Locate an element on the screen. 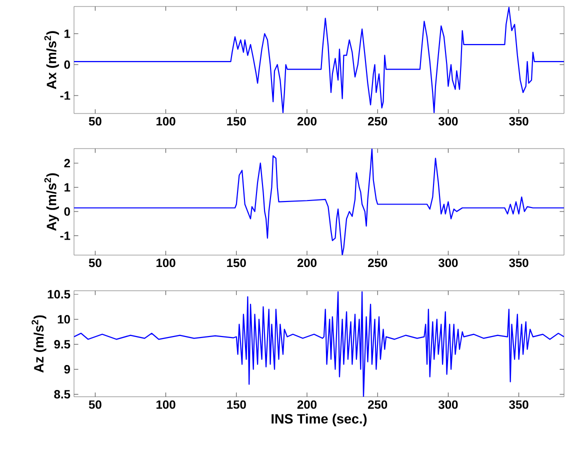 The height and width of the screenshot is (452, 565). y-axis-title: Ay (m/s$^{2}$) is located at coordinates (51, 202).